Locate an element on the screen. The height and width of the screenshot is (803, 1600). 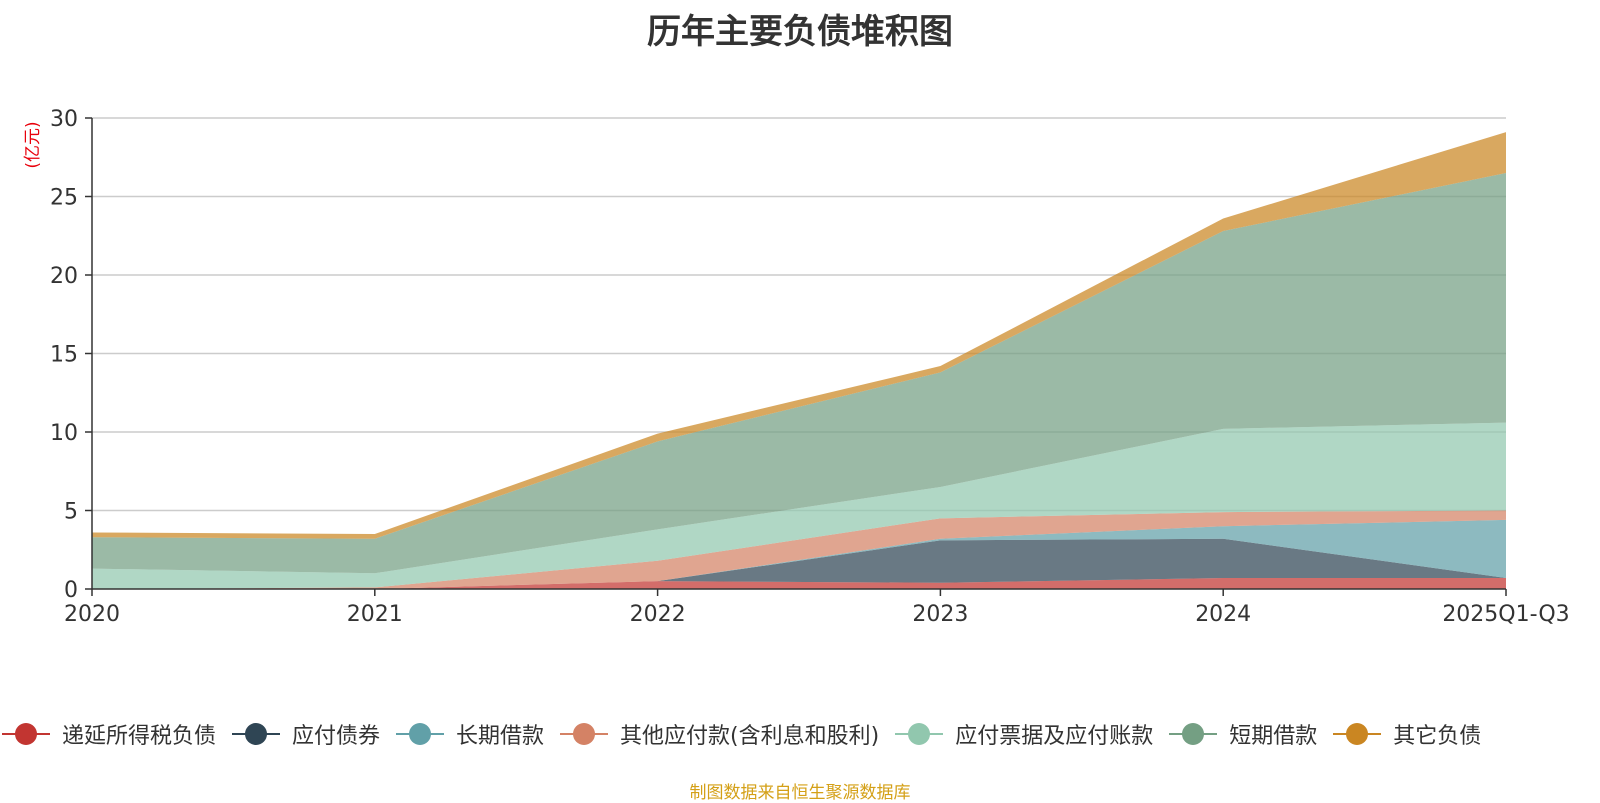
legend-label: 其它负债 is located at coordinates (1437, 736).